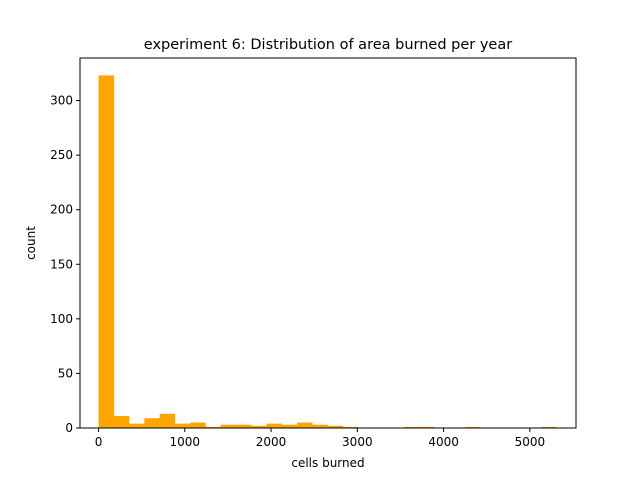 This screenshot has width=640, height=480. Describe the element at coordinates (61, 155) in the screenshot. I see `y-tick-label: 250` at that location.